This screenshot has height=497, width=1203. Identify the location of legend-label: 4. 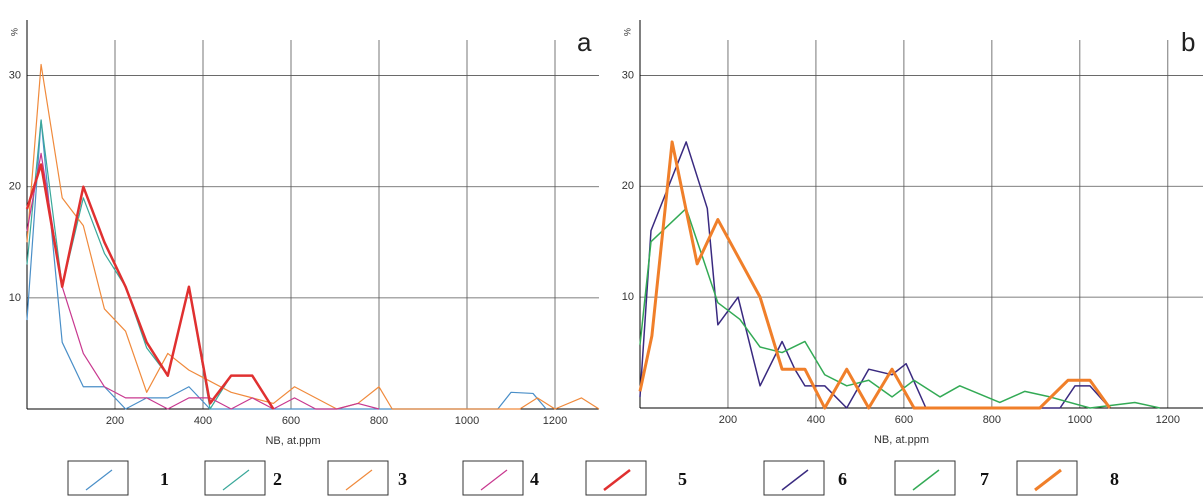
(534, 479).